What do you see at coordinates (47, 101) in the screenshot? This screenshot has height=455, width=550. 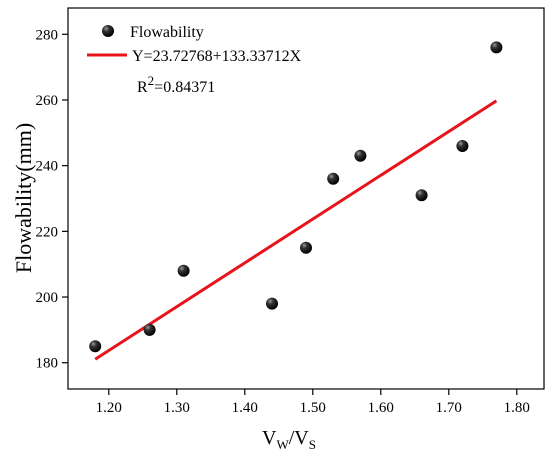 I see `y-tick-label: 260` at bounding box center [47, 101].